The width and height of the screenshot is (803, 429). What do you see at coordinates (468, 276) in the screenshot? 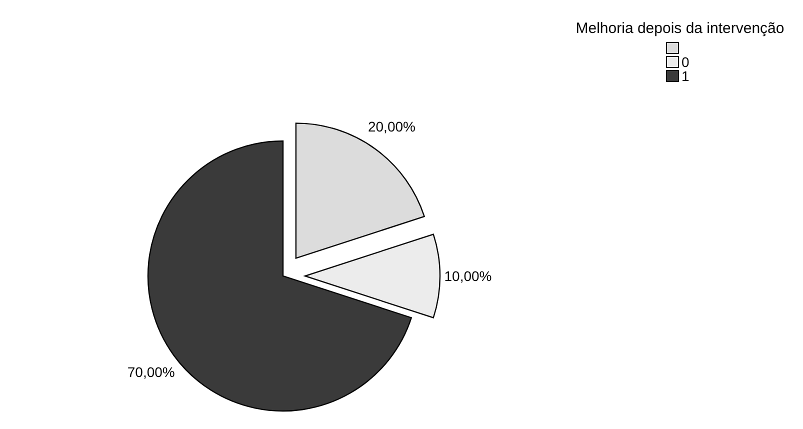
I see `data-label: 10,00%` at bounding box center [468, 276].